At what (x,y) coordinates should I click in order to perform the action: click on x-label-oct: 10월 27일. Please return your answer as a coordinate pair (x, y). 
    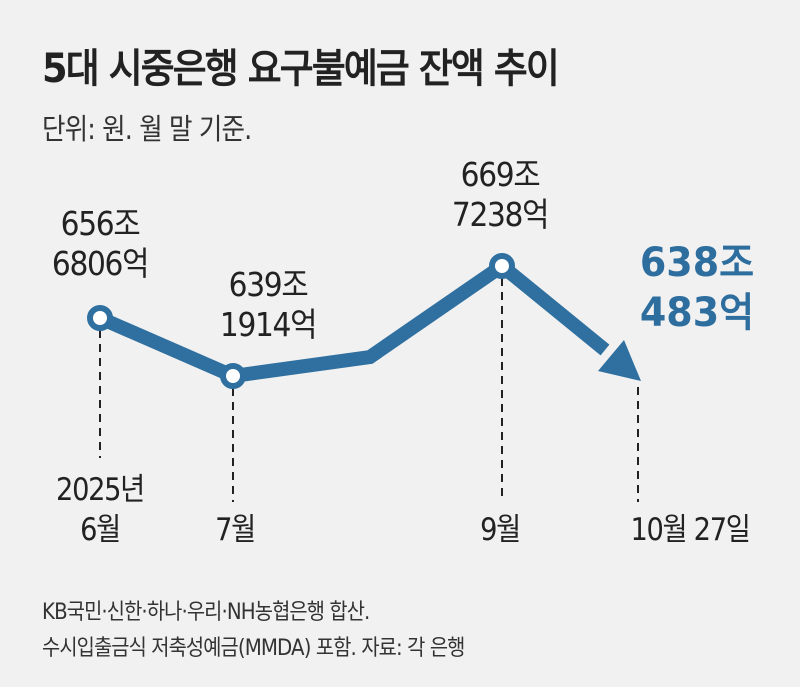
    Looking at the image, I should click on (690, 530).